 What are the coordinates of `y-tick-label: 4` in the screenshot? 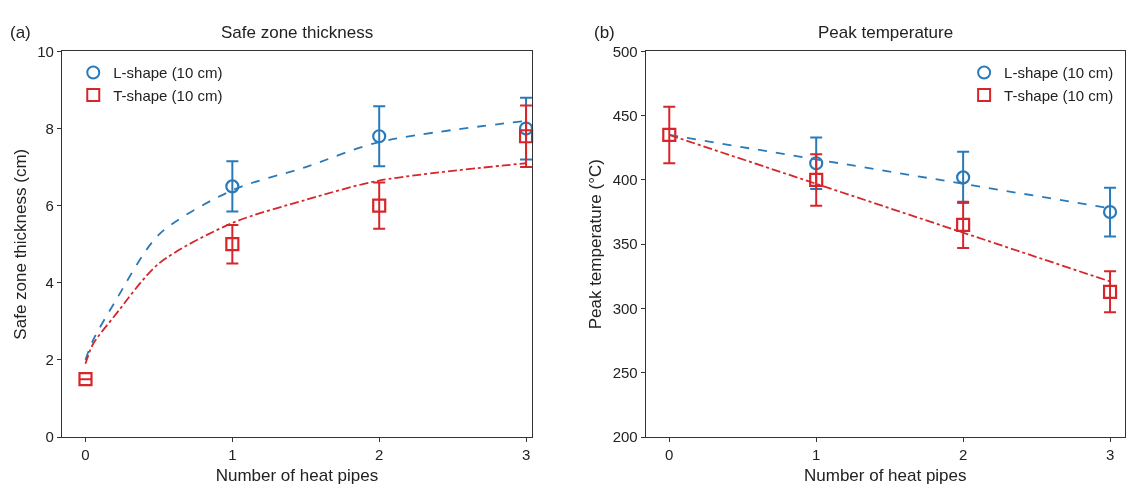 It's located at (49, 283).